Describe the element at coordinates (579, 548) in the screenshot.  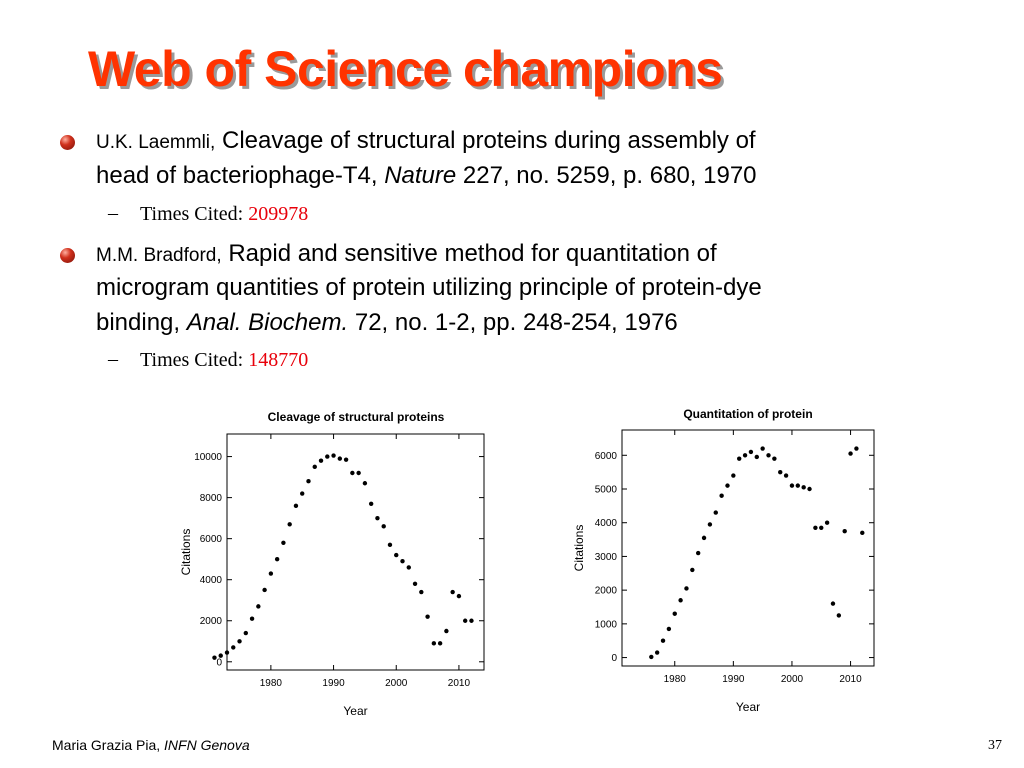
I see `y-axis-label: Citations` at that location.